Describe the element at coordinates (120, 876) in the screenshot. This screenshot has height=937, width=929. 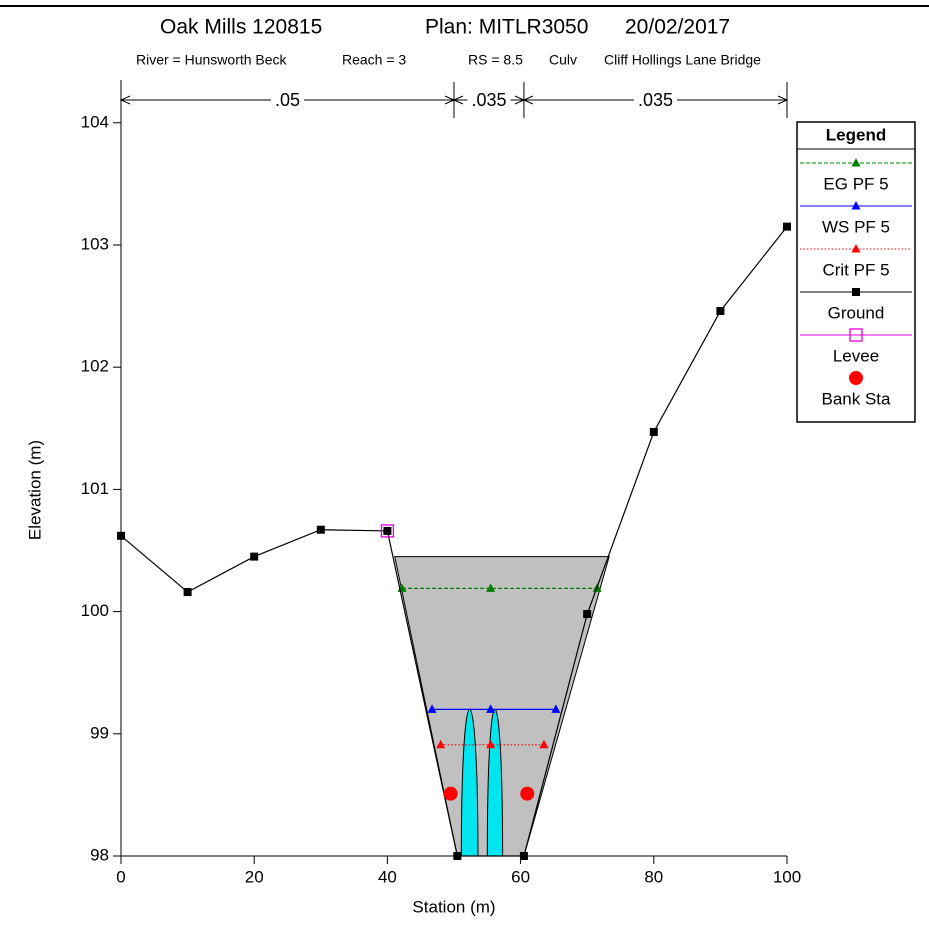
I see `x-tick-label: 0` at that location.